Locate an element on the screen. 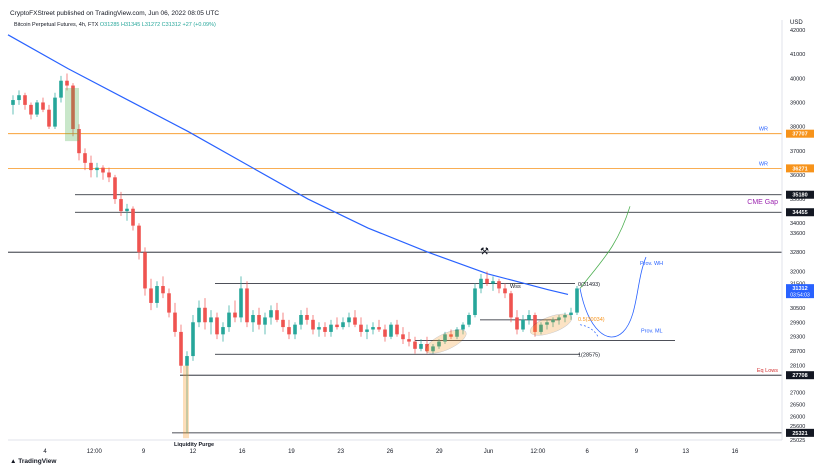 Image resolution: width=830 pixels, height=474 pixels. ohlc-values: O31285 H31345 L31272 C31312 +27 (+0.09%) is located at coordinates (157, 25).